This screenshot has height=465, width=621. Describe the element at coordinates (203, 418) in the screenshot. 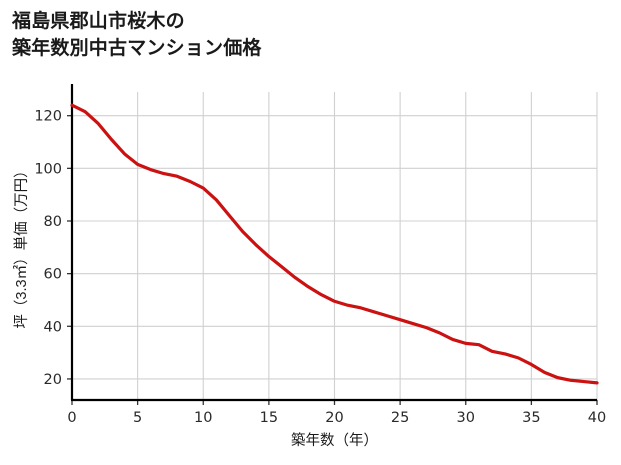

I see `x-tick-label: 10` at that location.